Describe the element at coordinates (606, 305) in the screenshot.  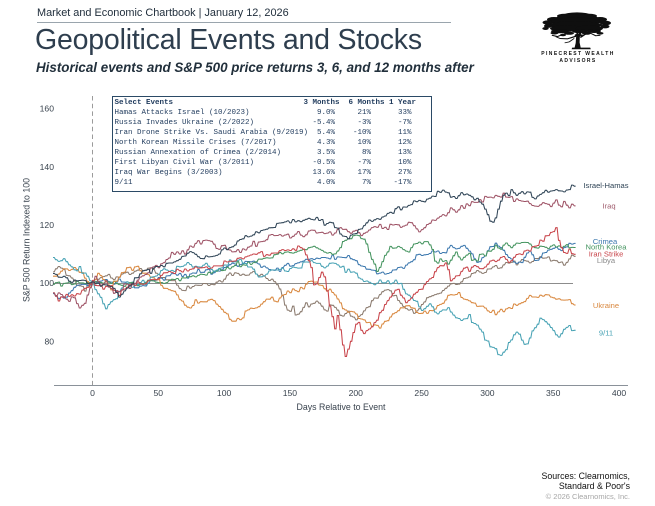
I see `svg-text: Ukraine` at that location.